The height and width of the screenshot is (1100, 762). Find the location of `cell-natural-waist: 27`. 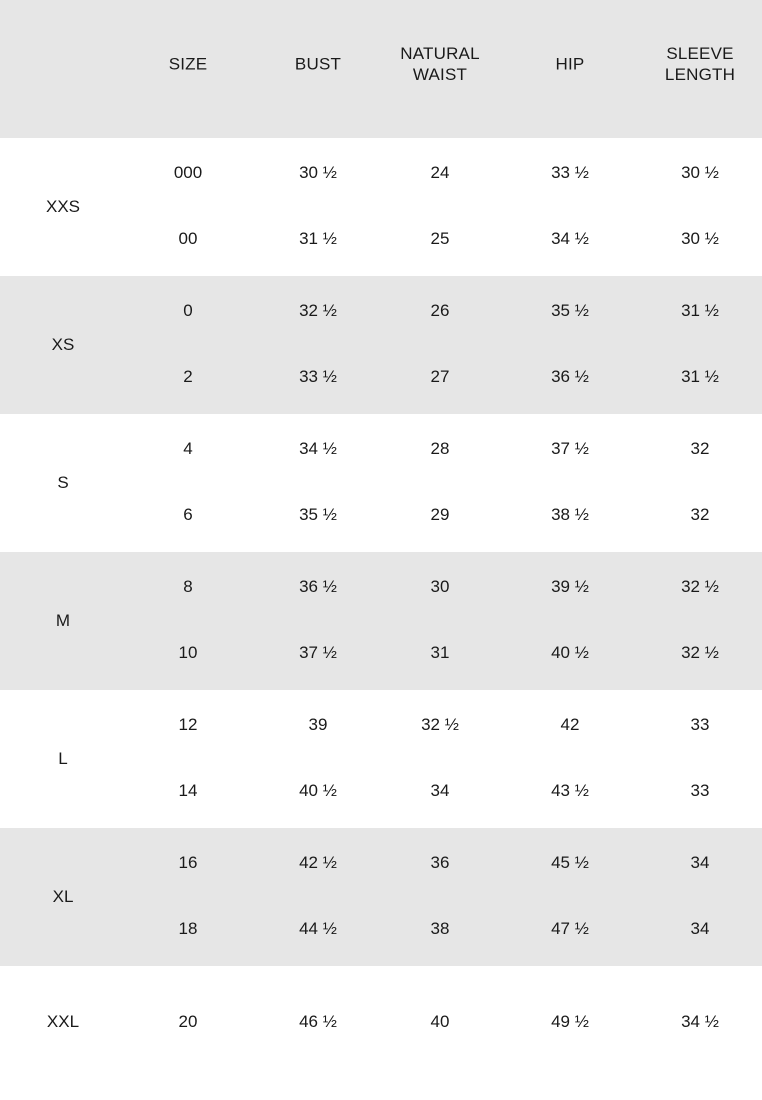

cell-natural-waist: 27 is located at coordinates (440, 376).